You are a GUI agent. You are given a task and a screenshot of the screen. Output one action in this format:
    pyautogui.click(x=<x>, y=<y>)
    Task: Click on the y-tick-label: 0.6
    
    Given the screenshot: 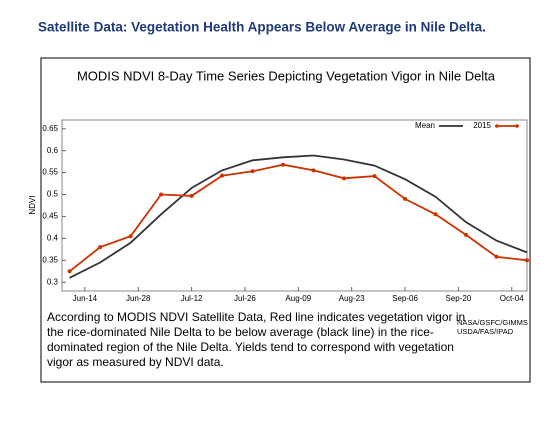 What is the action you would take?
    pyautogui.click(x=53, y=150)
    